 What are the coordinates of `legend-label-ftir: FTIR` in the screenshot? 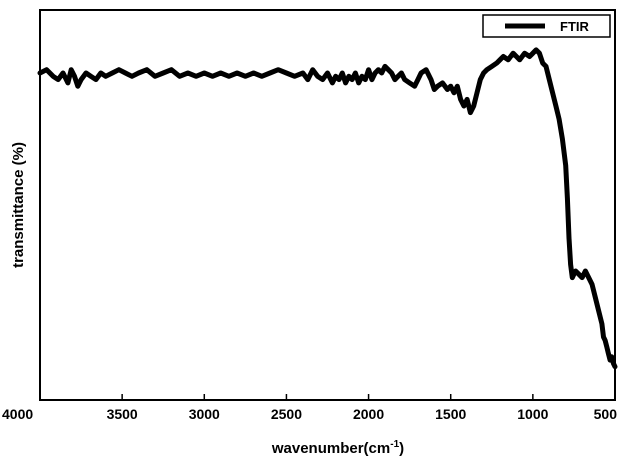 It's located at (574, 26).